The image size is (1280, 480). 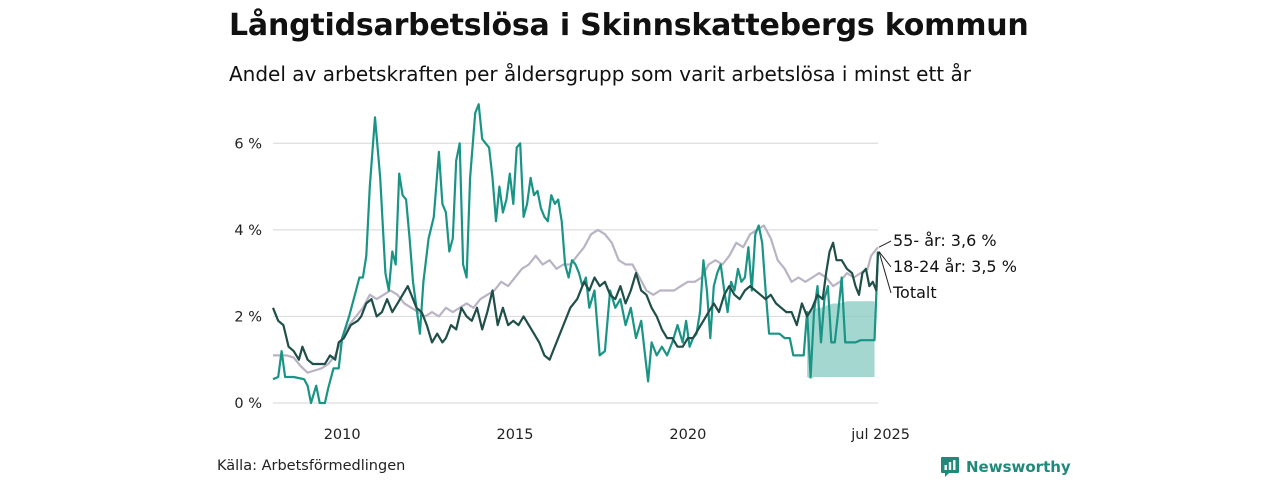 I want to click on uncertainty-band-layer, so click(x=841, y=340).